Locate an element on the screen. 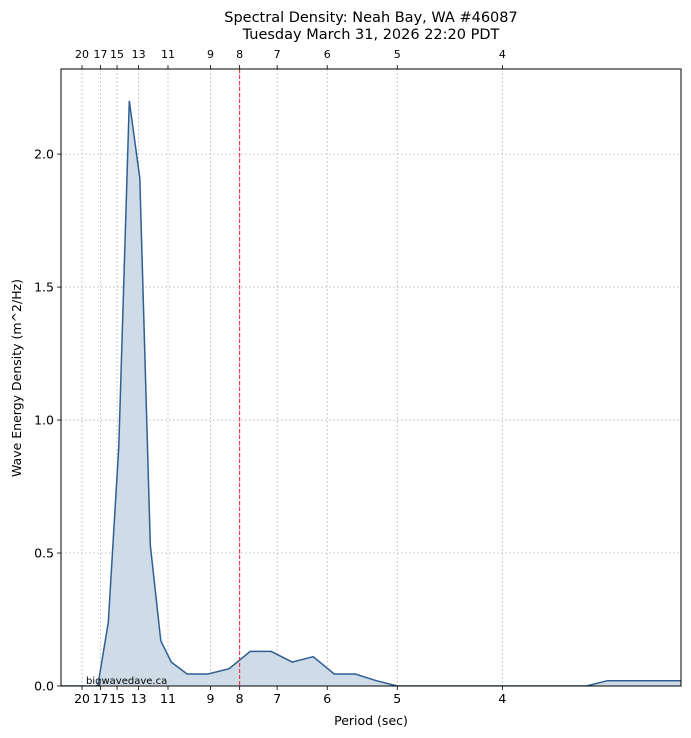  x-tick-label: 4 is located at coordinates (502, 698).